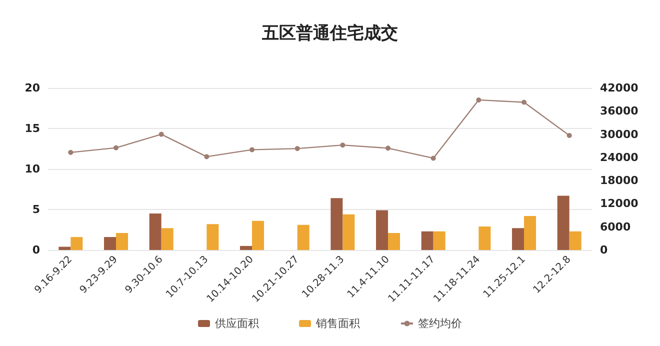  What do you see at coordinates (619, 203) in the screenshot?
I see `y2-tick-label: 12000` at bounding box center [619, 203].